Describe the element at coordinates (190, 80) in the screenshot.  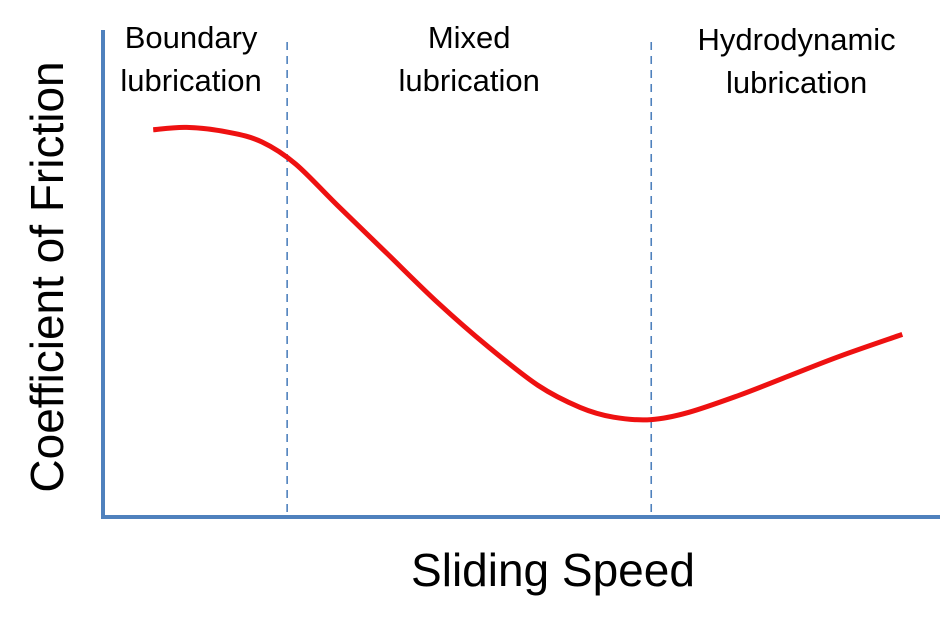
I see `region-label-1-line-2: lubrication` at that location.